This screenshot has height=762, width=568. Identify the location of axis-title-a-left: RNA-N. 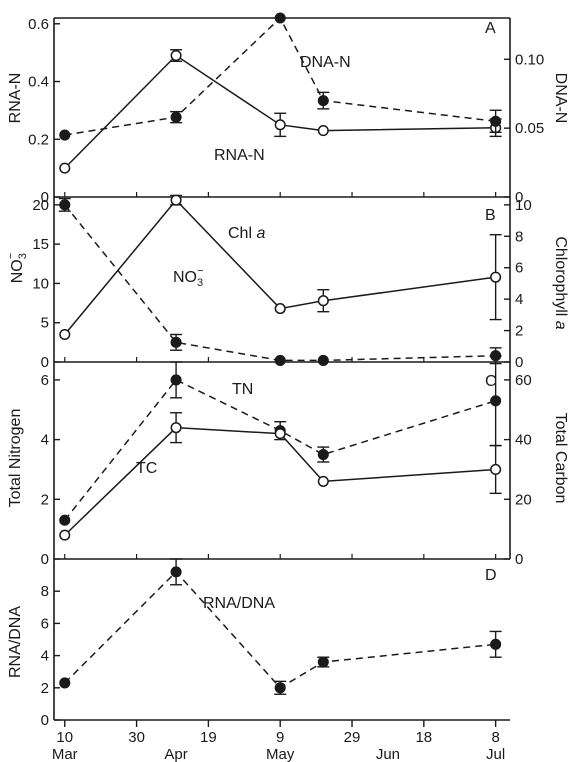
(15, 98).